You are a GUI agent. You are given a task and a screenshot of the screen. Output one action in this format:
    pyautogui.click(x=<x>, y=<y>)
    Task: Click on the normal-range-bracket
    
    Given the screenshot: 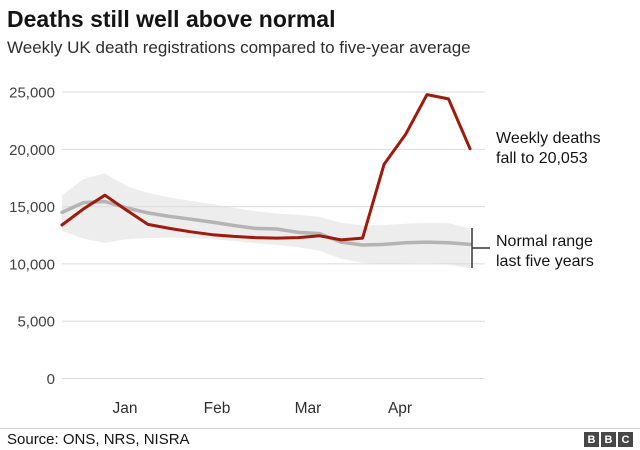 What is the action you would take?
    pyautogui.click(x=480, y=248)
    